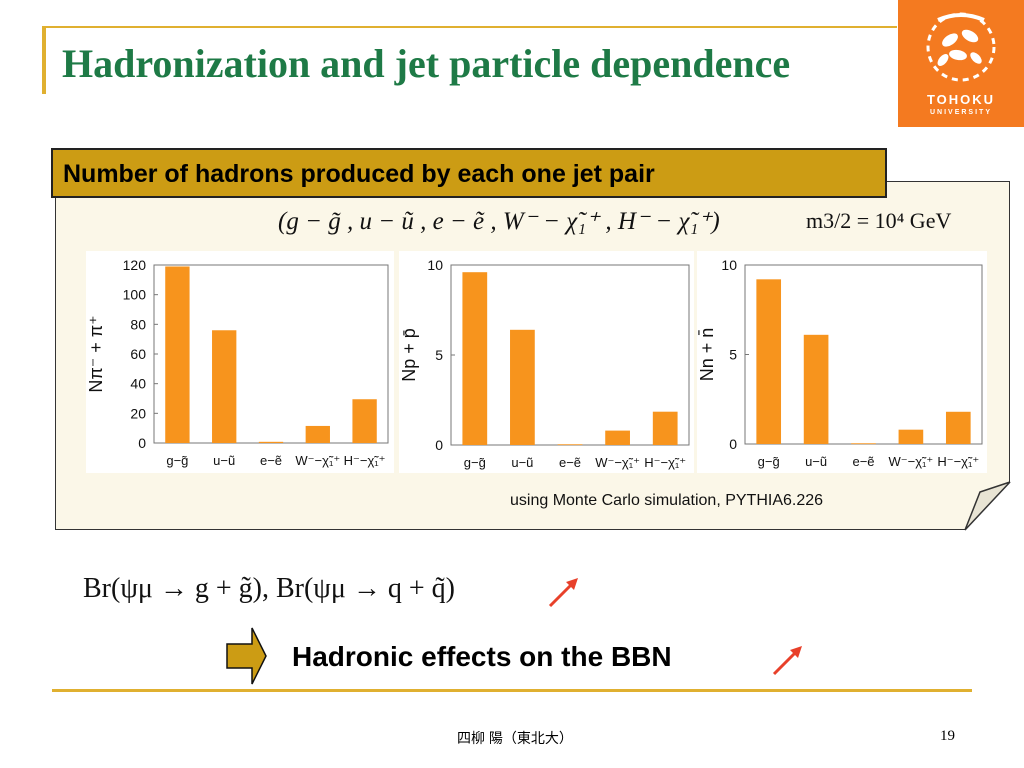  I want to click on gravitino-mass: m3/2 = 10⁴ GeV, so click(879, 220).